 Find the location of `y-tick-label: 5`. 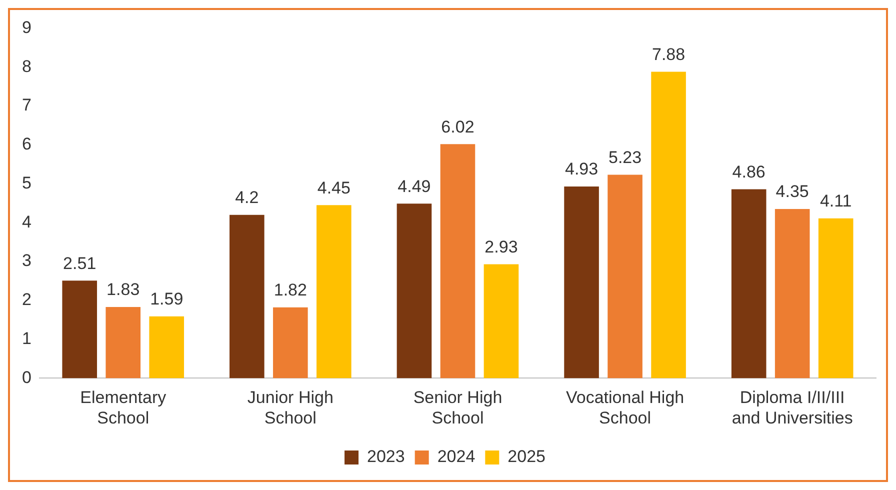

y-tick-label: 5 is located at coordinates (27, 182).